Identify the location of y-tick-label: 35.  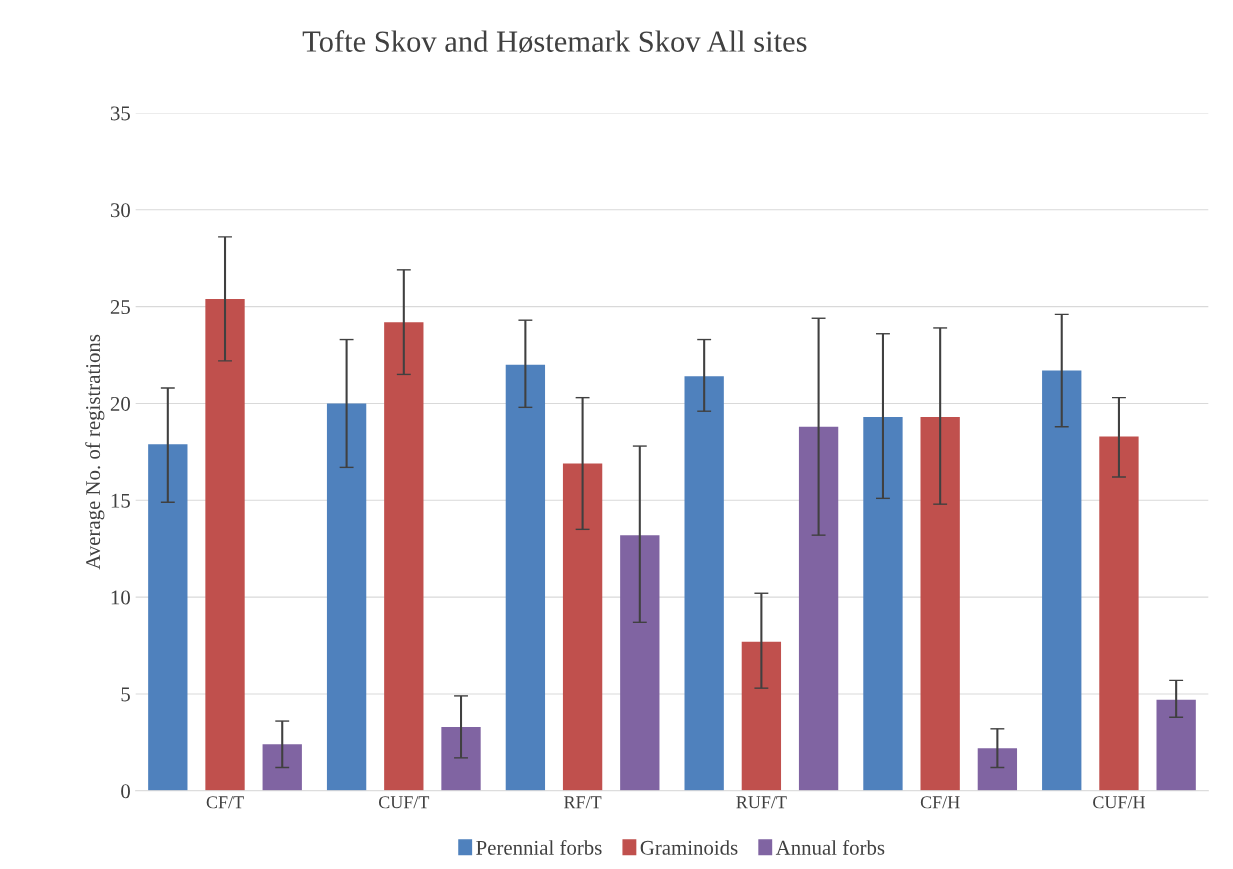
(120, 113).